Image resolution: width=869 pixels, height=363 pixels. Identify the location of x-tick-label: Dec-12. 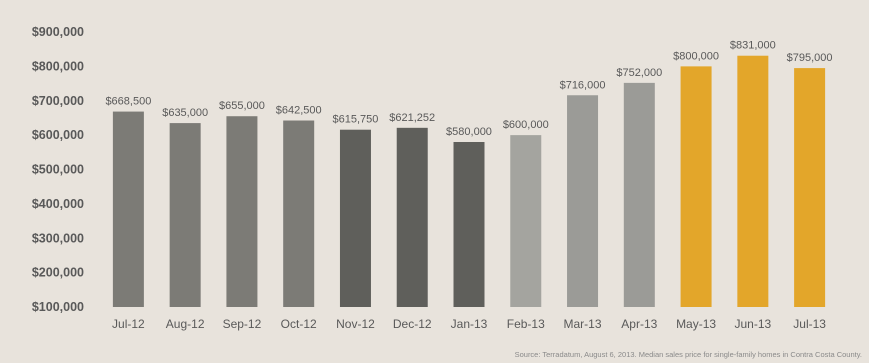
(412, 324).